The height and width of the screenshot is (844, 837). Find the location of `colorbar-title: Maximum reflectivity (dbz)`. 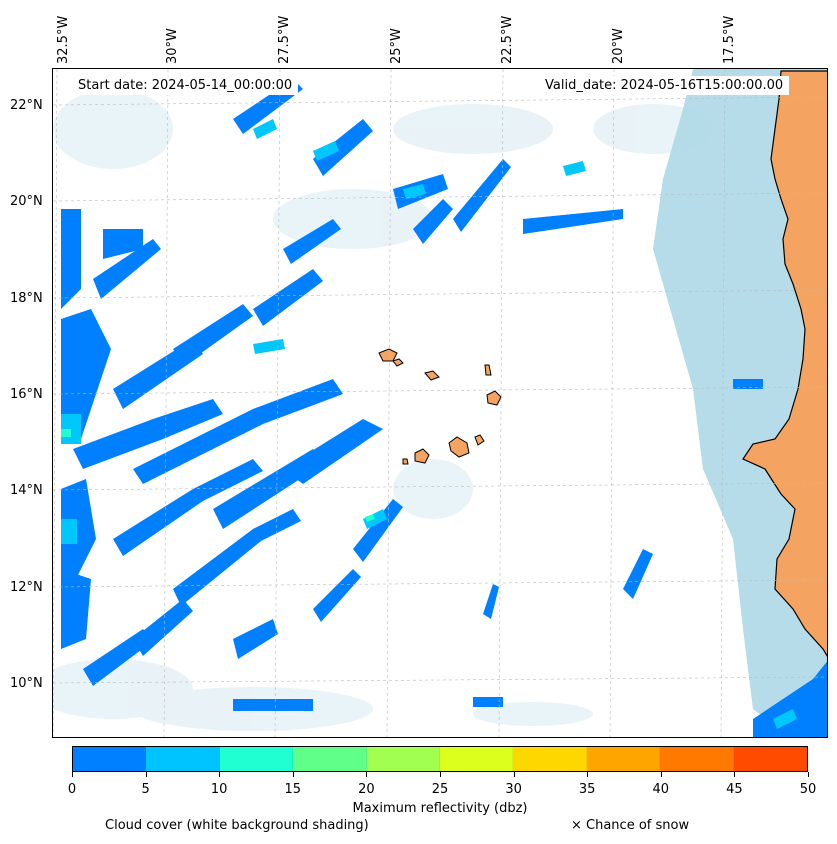

colorbar-title: Maximum reflectivity (dbz) is located at coordinates (440, 808).